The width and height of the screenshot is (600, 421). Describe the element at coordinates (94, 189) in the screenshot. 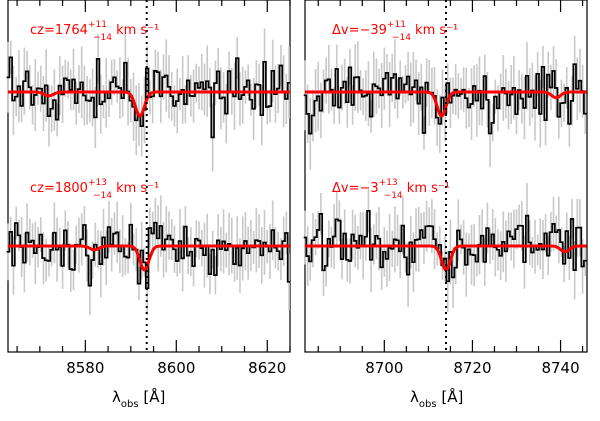

I see `left-bottom-annotation: cz=1800+13 −14 km s⁻¹` at that location.